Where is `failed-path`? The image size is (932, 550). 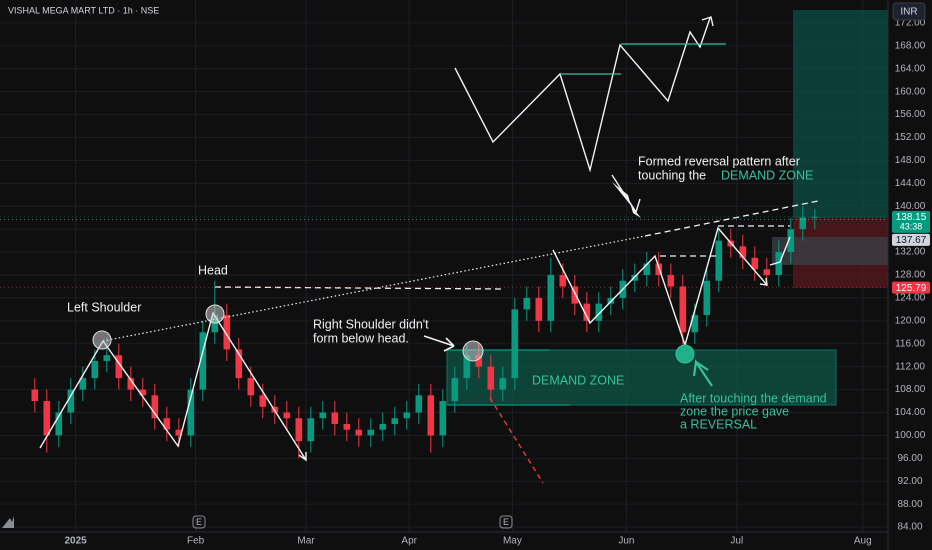 failed-path is located at coordinates (516, 440).